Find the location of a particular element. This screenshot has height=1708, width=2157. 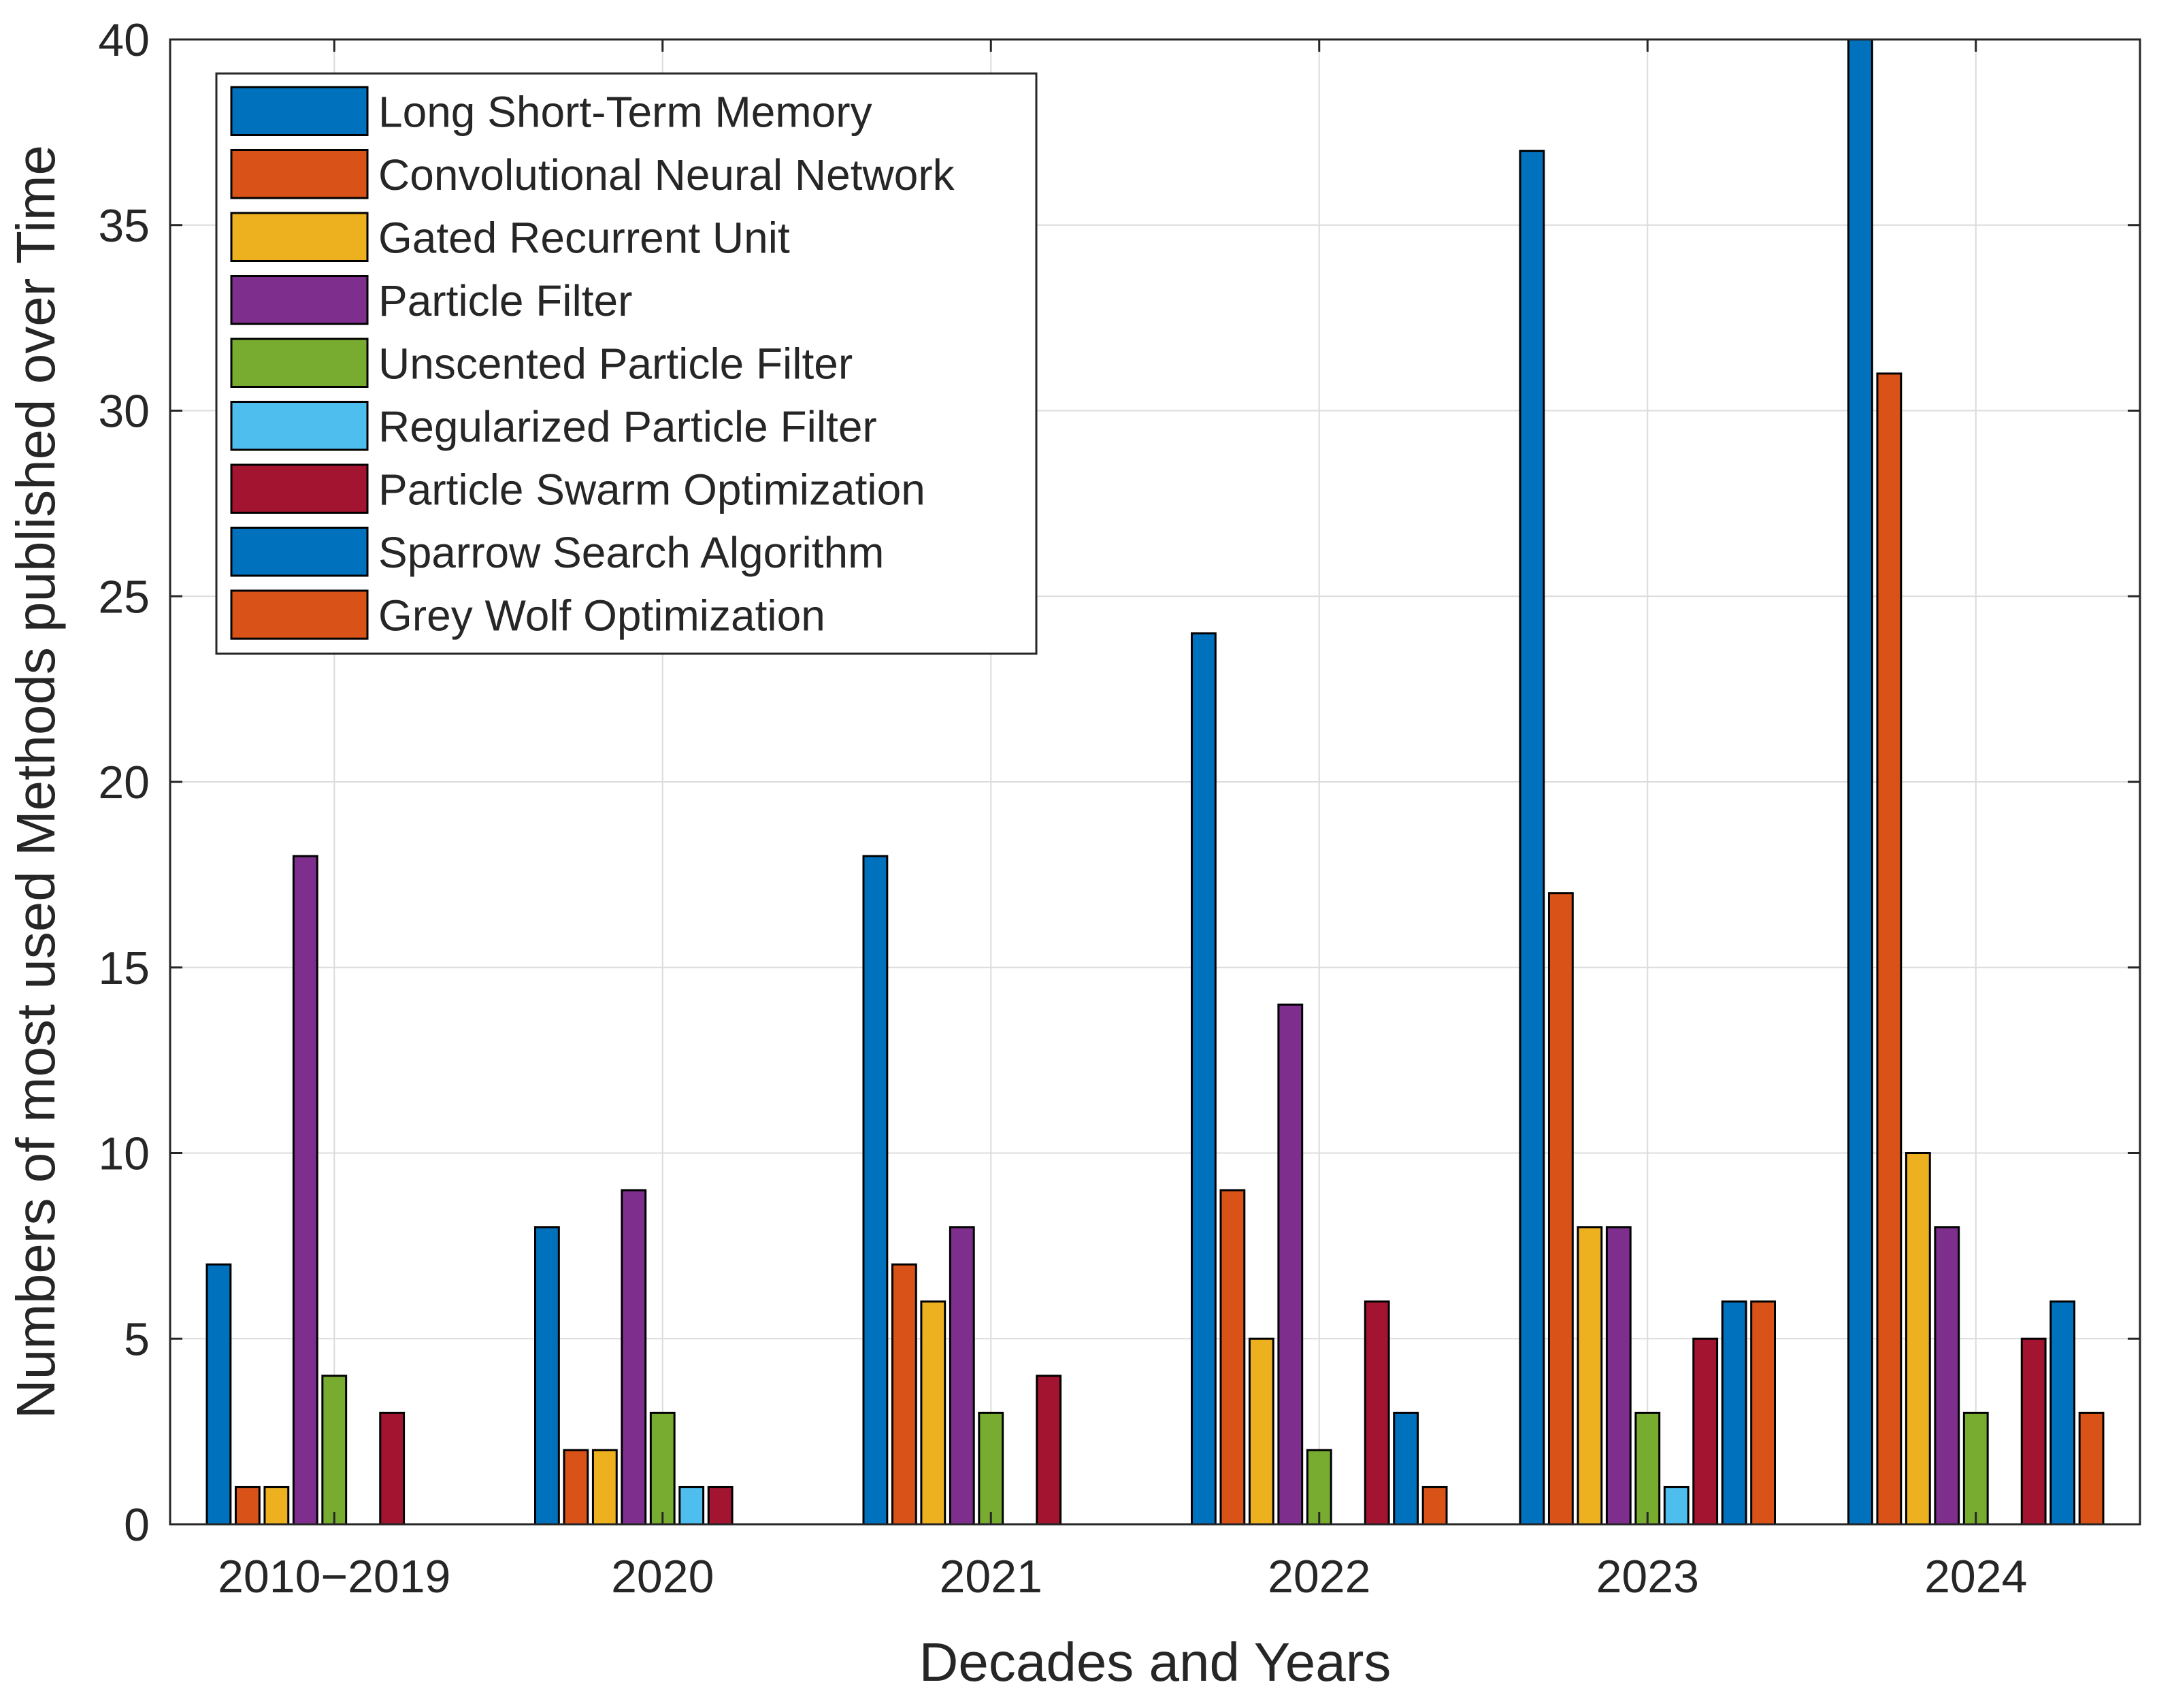

legend-label: Grey Wolf Optimization is located at coordinates (601, 615).